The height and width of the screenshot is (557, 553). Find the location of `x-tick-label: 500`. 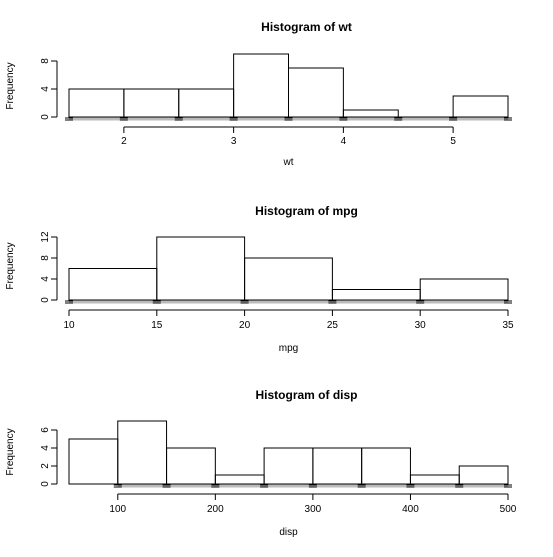

x-tick-label: 500 is located at coordinates (508, 509).